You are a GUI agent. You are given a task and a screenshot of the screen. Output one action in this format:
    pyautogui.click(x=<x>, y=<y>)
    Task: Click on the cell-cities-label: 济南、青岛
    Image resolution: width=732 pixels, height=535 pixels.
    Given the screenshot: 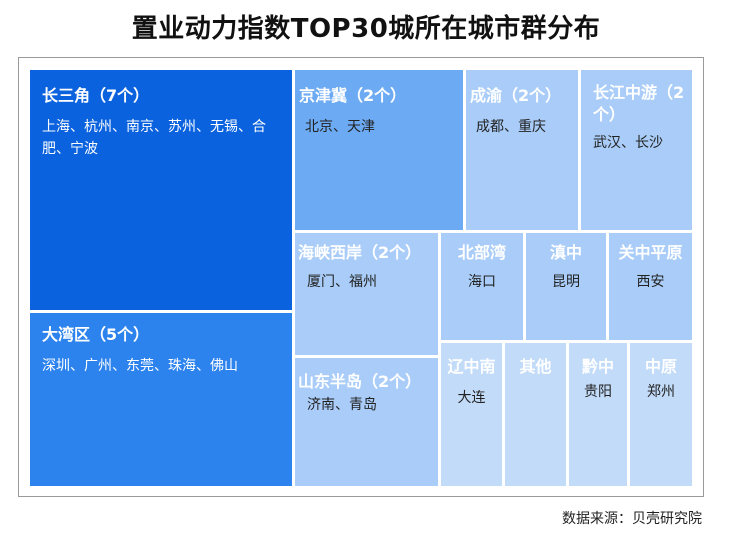 What is the action you would take?
    pyautogui.click(x=342, y=405)
    